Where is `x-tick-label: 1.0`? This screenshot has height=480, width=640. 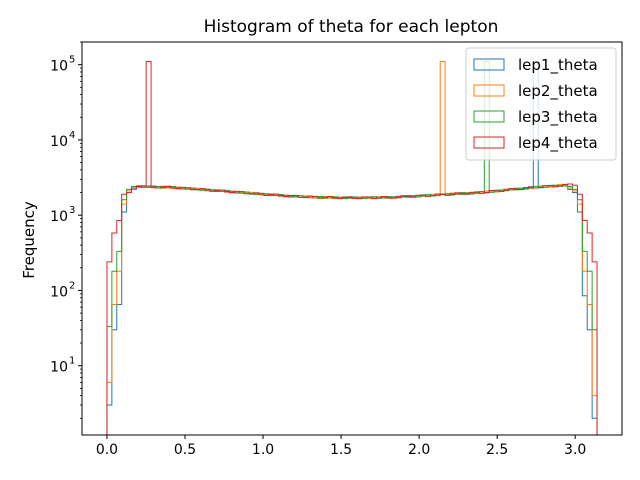
x-tick-label: 1.0 is located at coordinates (263, 450).